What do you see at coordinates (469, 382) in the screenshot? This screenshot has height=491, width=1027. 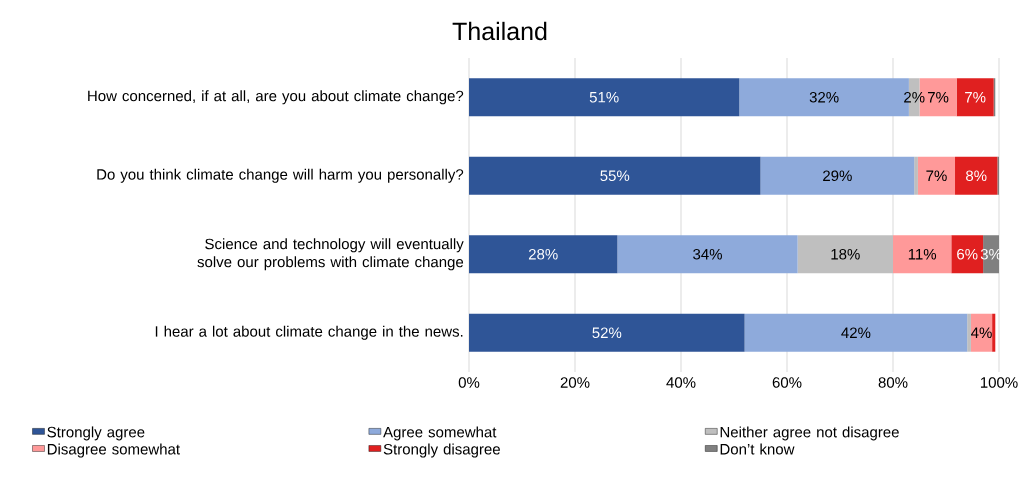 I see `x-tick-label: 0%` at bounding box center [469, 382].